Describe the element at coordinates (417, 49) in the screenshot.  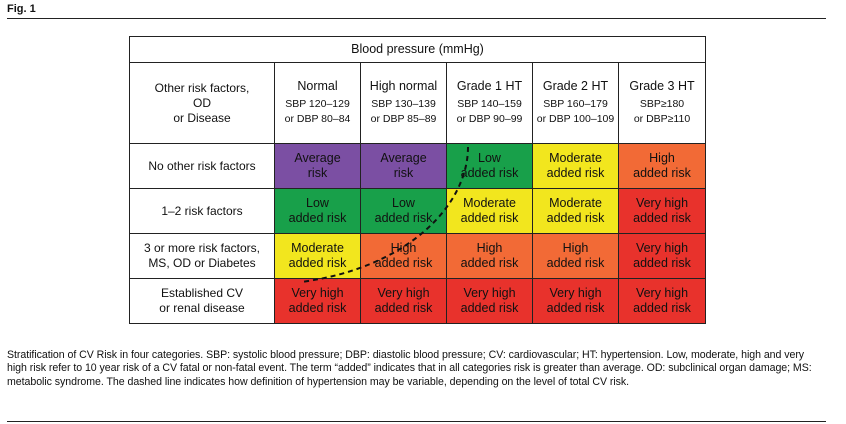
I see `blood-pressure-title: Blood pressure (mmHg)` at that location.